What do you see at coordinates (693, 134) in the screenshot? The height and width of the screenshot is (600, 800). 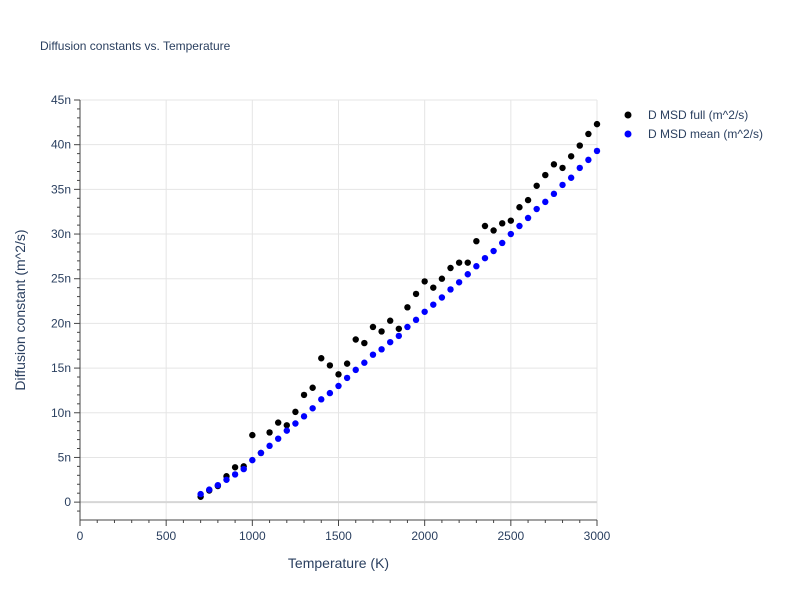 I see `legend-item-mean: D MSD mean (m^2/s)` at bounding box center [693, 134].